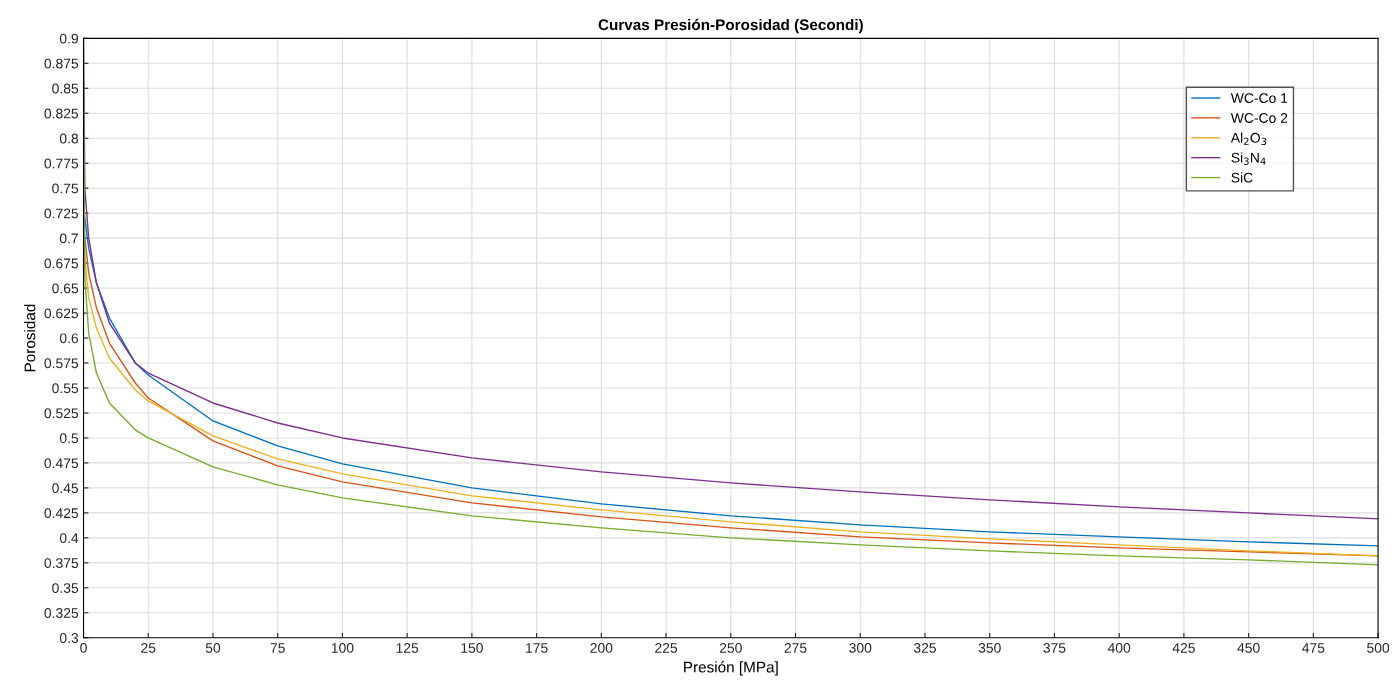 Image resolution: width=1392 pixels, height=697 pixels. What do you see at coordinates (61, 163) in the screenshot?
I see `y-tick-label: 0.775` at bounding box center [61, 163].